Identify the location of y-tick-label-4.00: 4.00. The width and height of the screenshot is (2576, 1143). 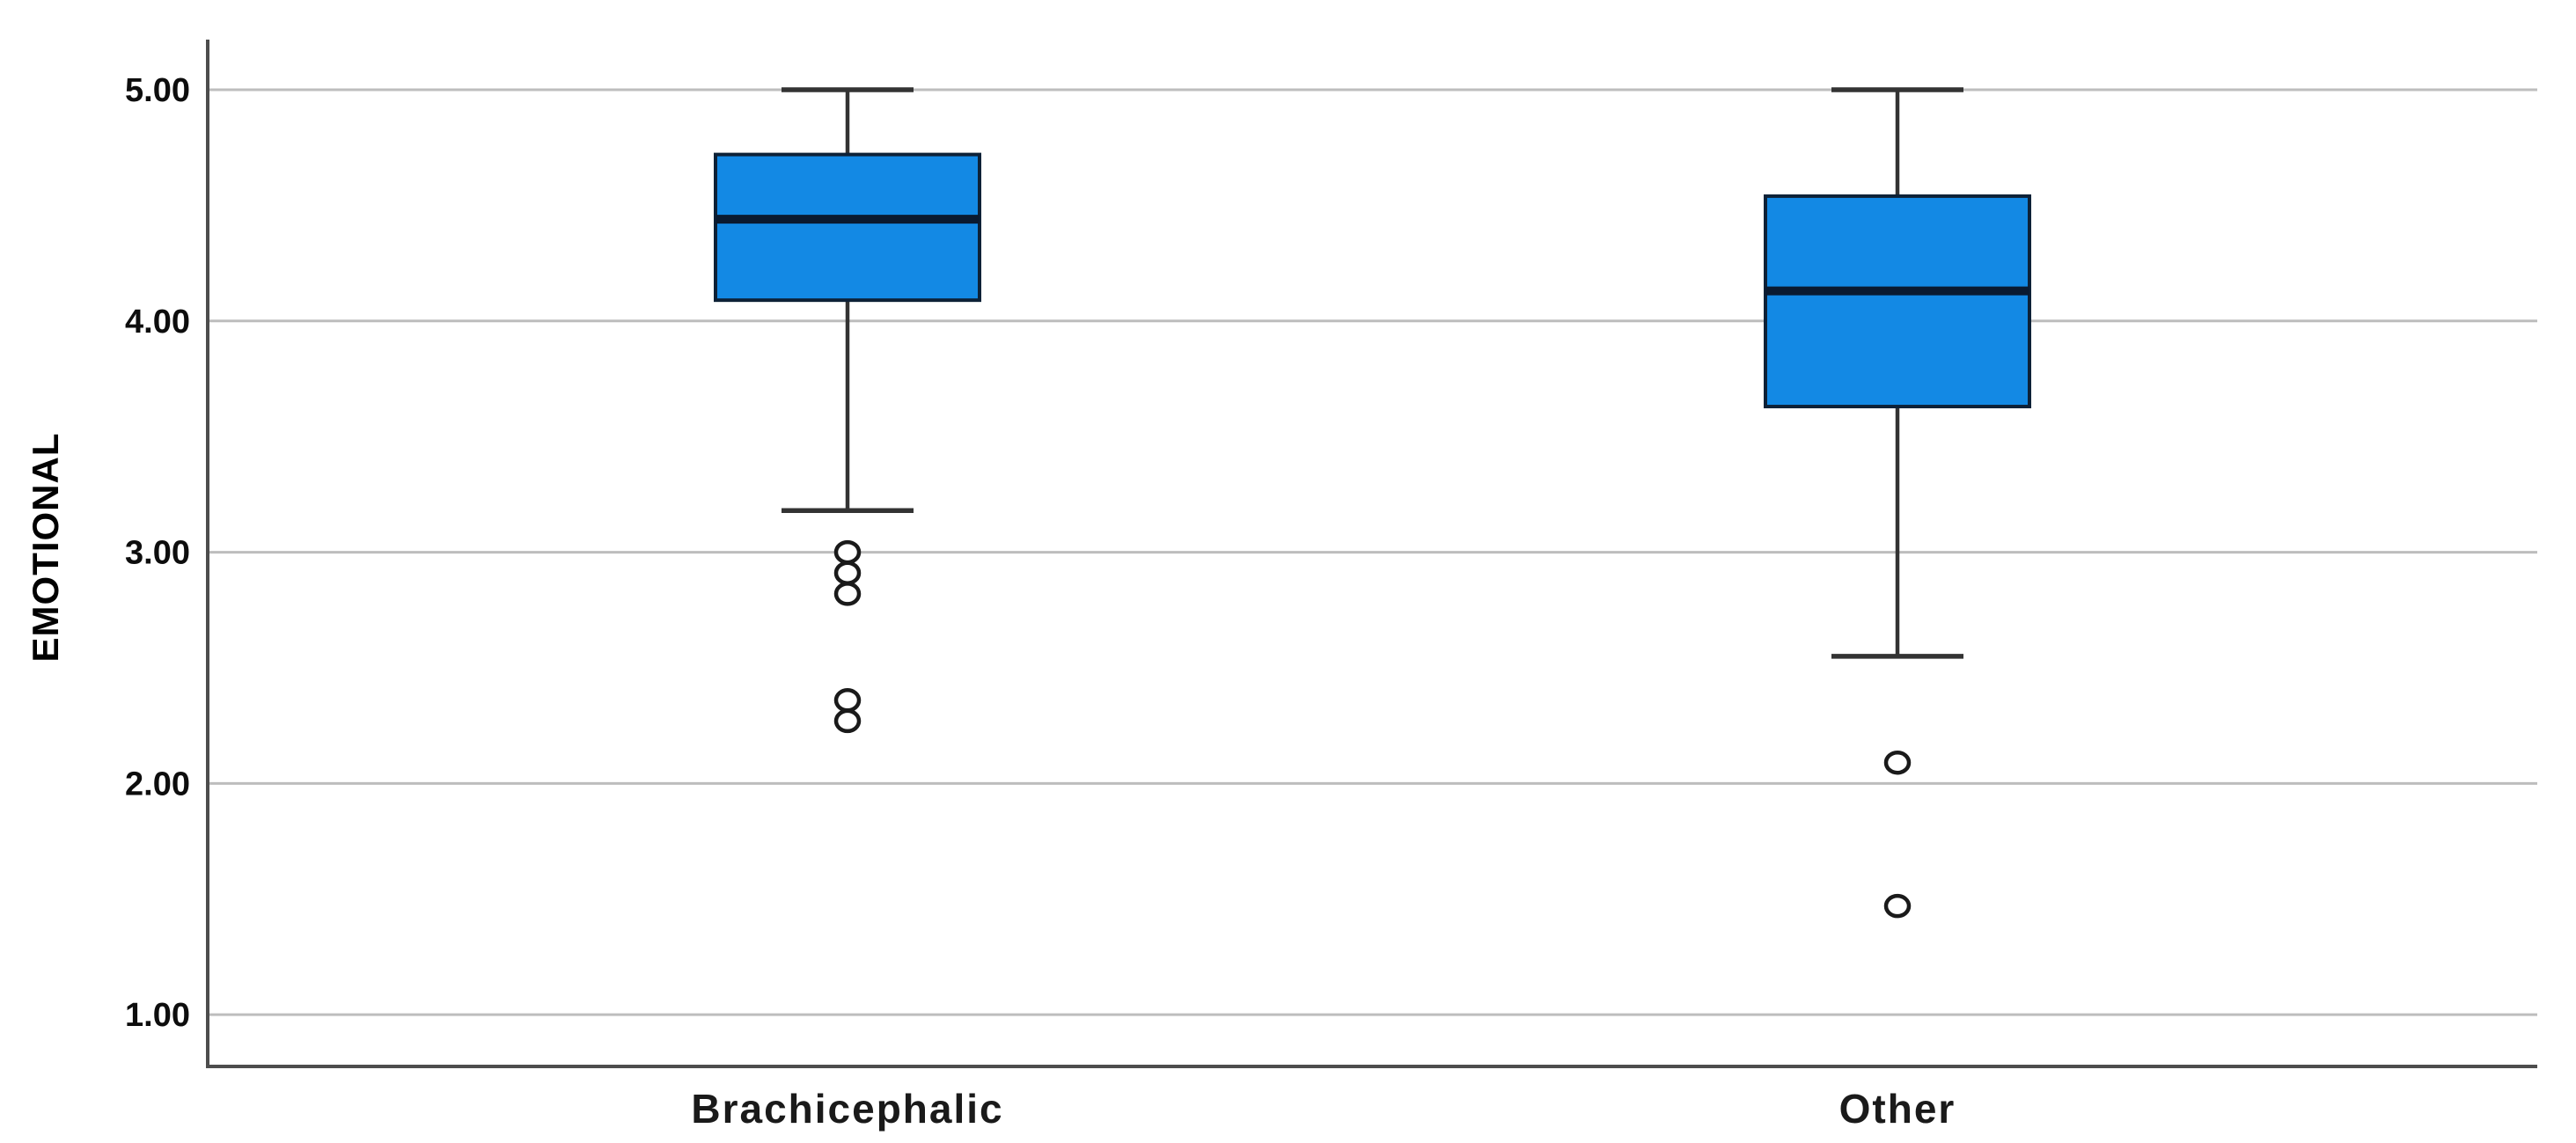
(157, 322).